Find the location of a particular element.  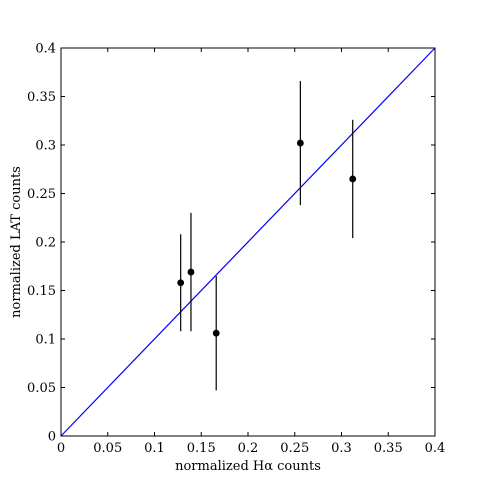

y-tick-label: 0.35 is located at coordinates (41, 97).